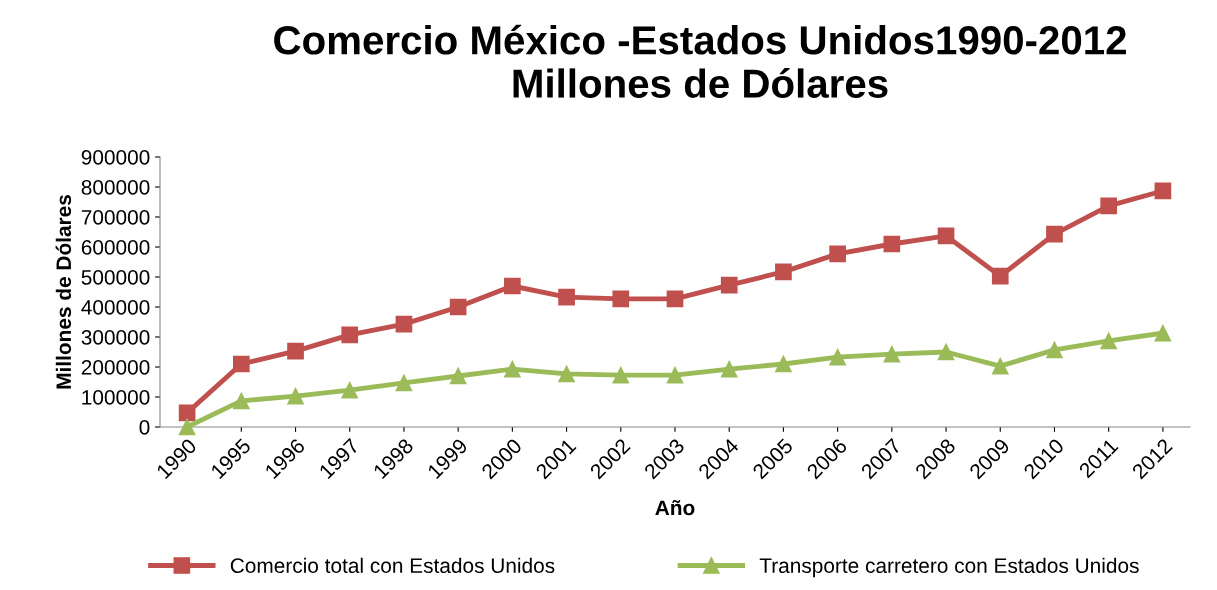 The height and width of the screenshot is (590, 1217). Describe the element at coordinates (115, 367) in the screenshot. I see `y-tick-label: 200000` at that location.